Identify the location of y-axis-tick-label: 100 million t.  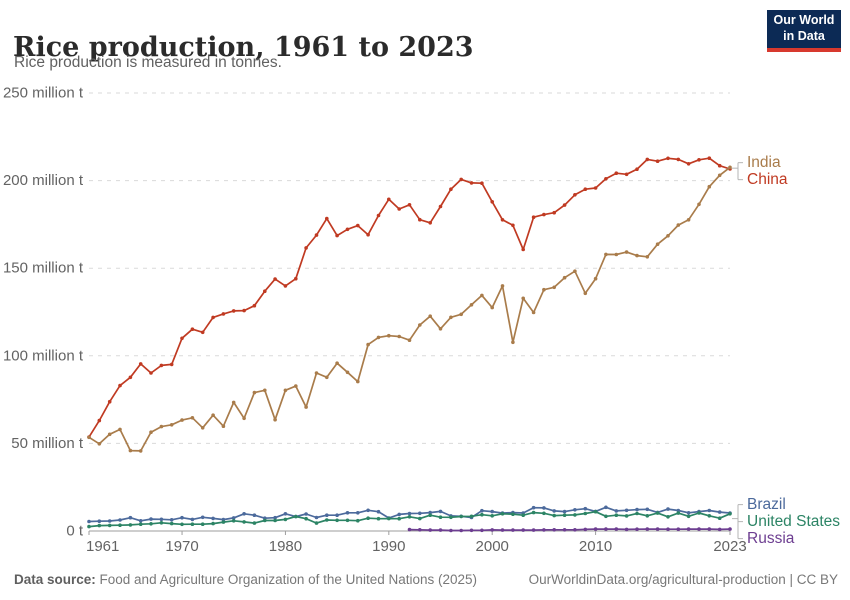
(43, 355).